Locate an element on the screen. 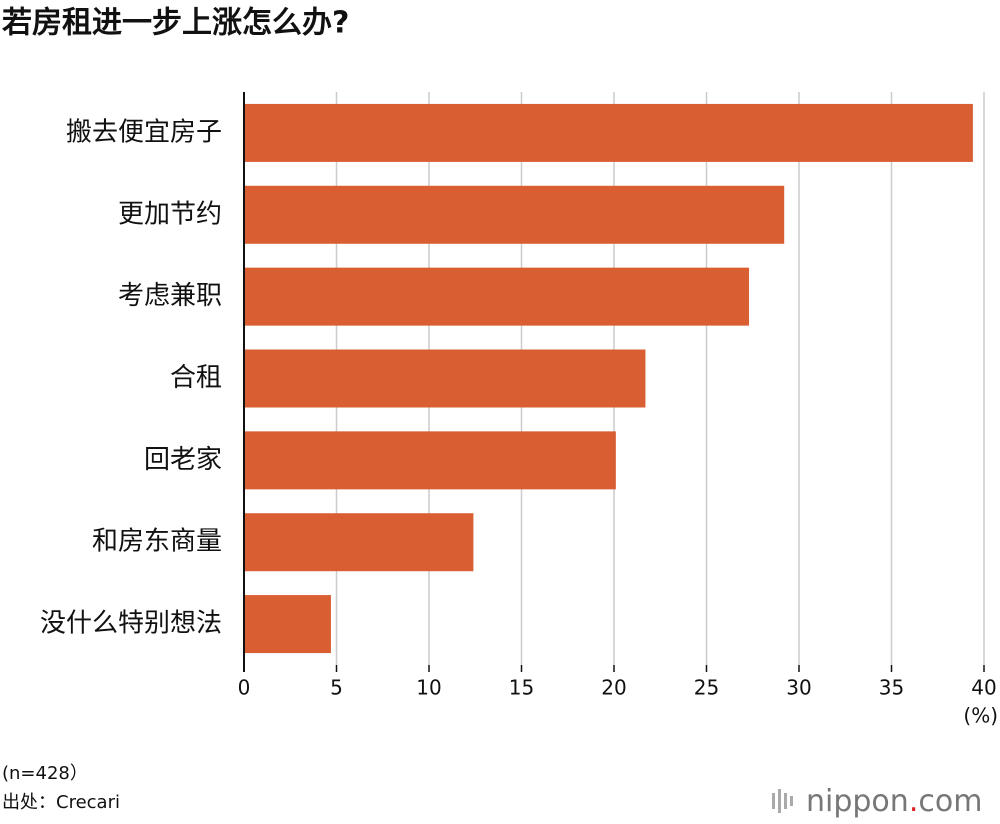 Image resolution: width=1000 pixels, height=824 pixels. y-tick-label: 回老家 is located at coordinates (183, 460).